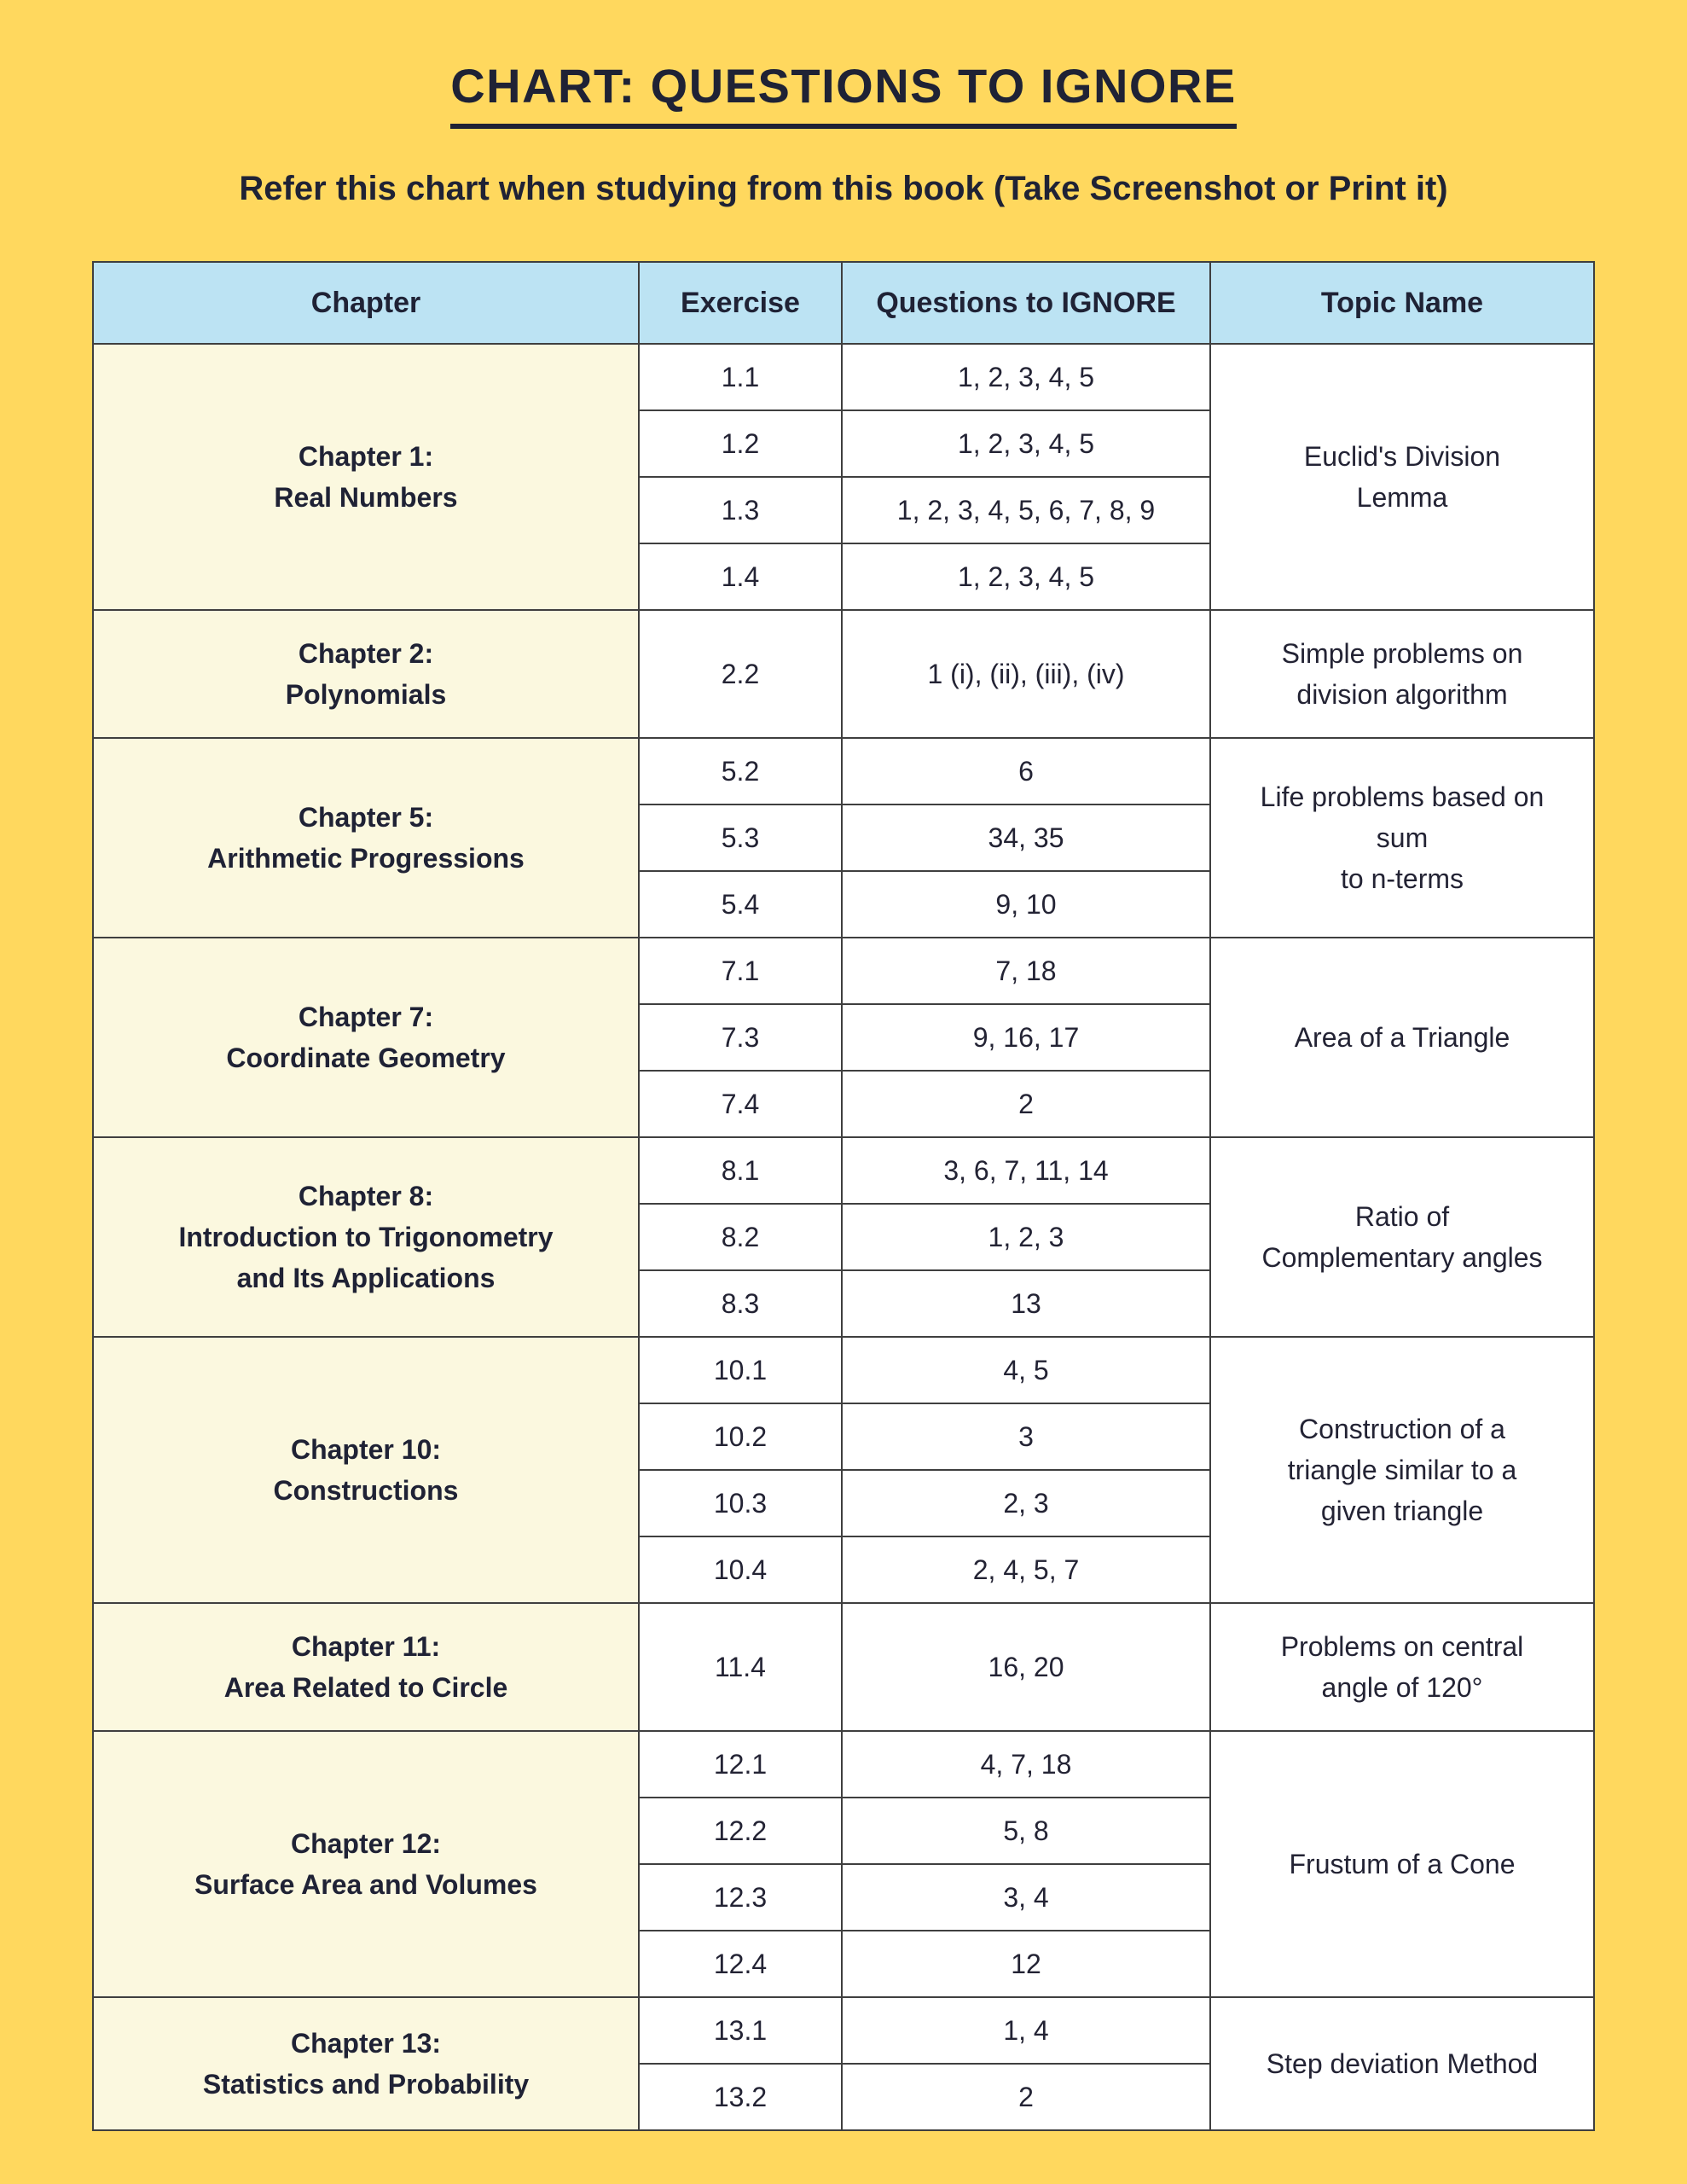 This screenshot has width=1687, height=2184. What do you see at coordinates (843, 904) in the screenshot?
I see `table-row: 5.4 9, 10` at bounding box center [843, 904].